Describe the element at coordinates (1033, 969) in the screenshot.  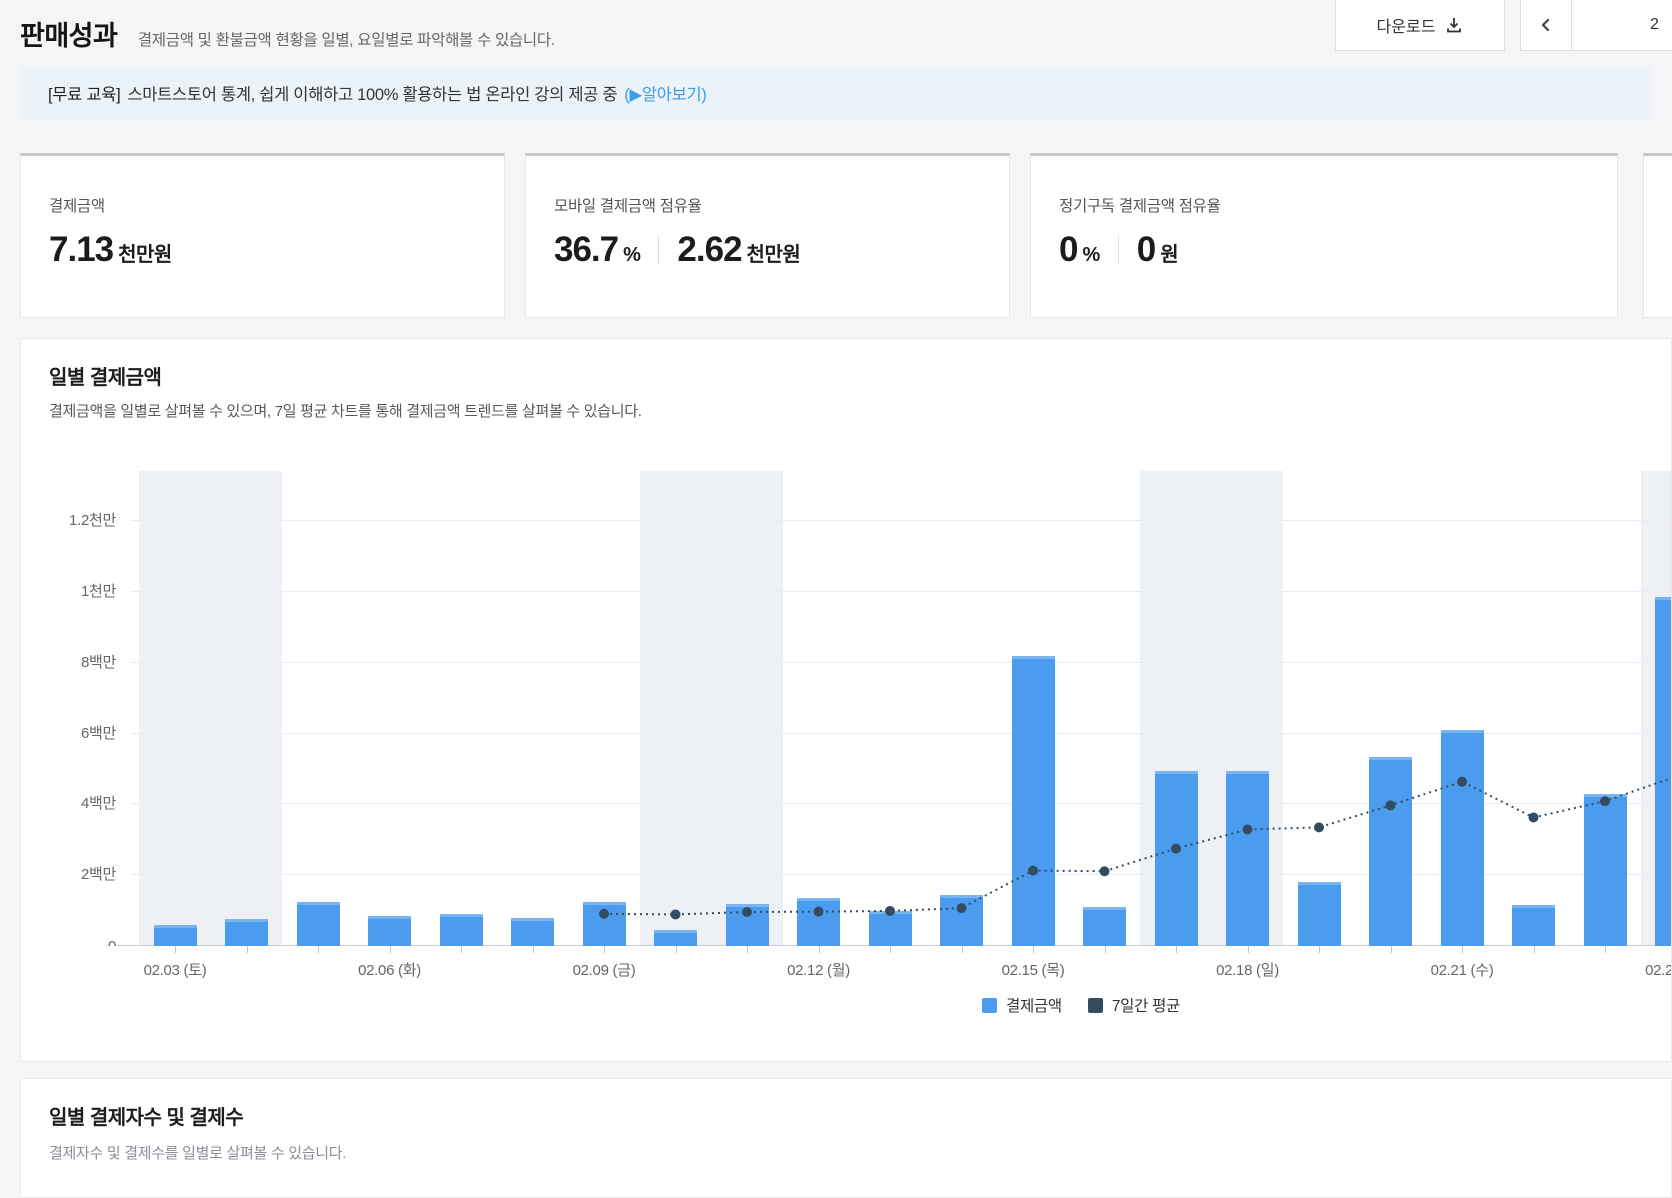
I see `x-axis-label: 02.15 (목)` at that location.